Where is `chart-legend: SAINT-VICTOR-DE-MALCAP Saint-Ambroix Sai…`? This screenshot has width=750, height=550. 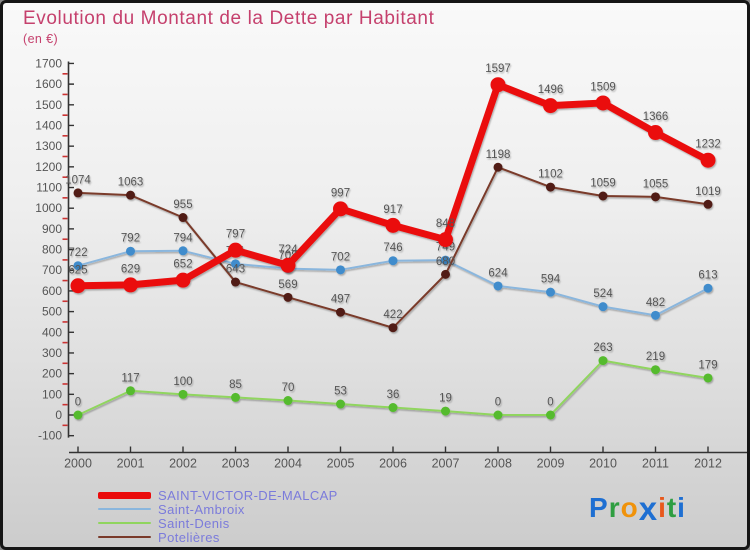
chart-legend: SAINT-VICTOR-DE-MALCAP Saint-Ambroix Sai… is located at coordinates (218, 516).